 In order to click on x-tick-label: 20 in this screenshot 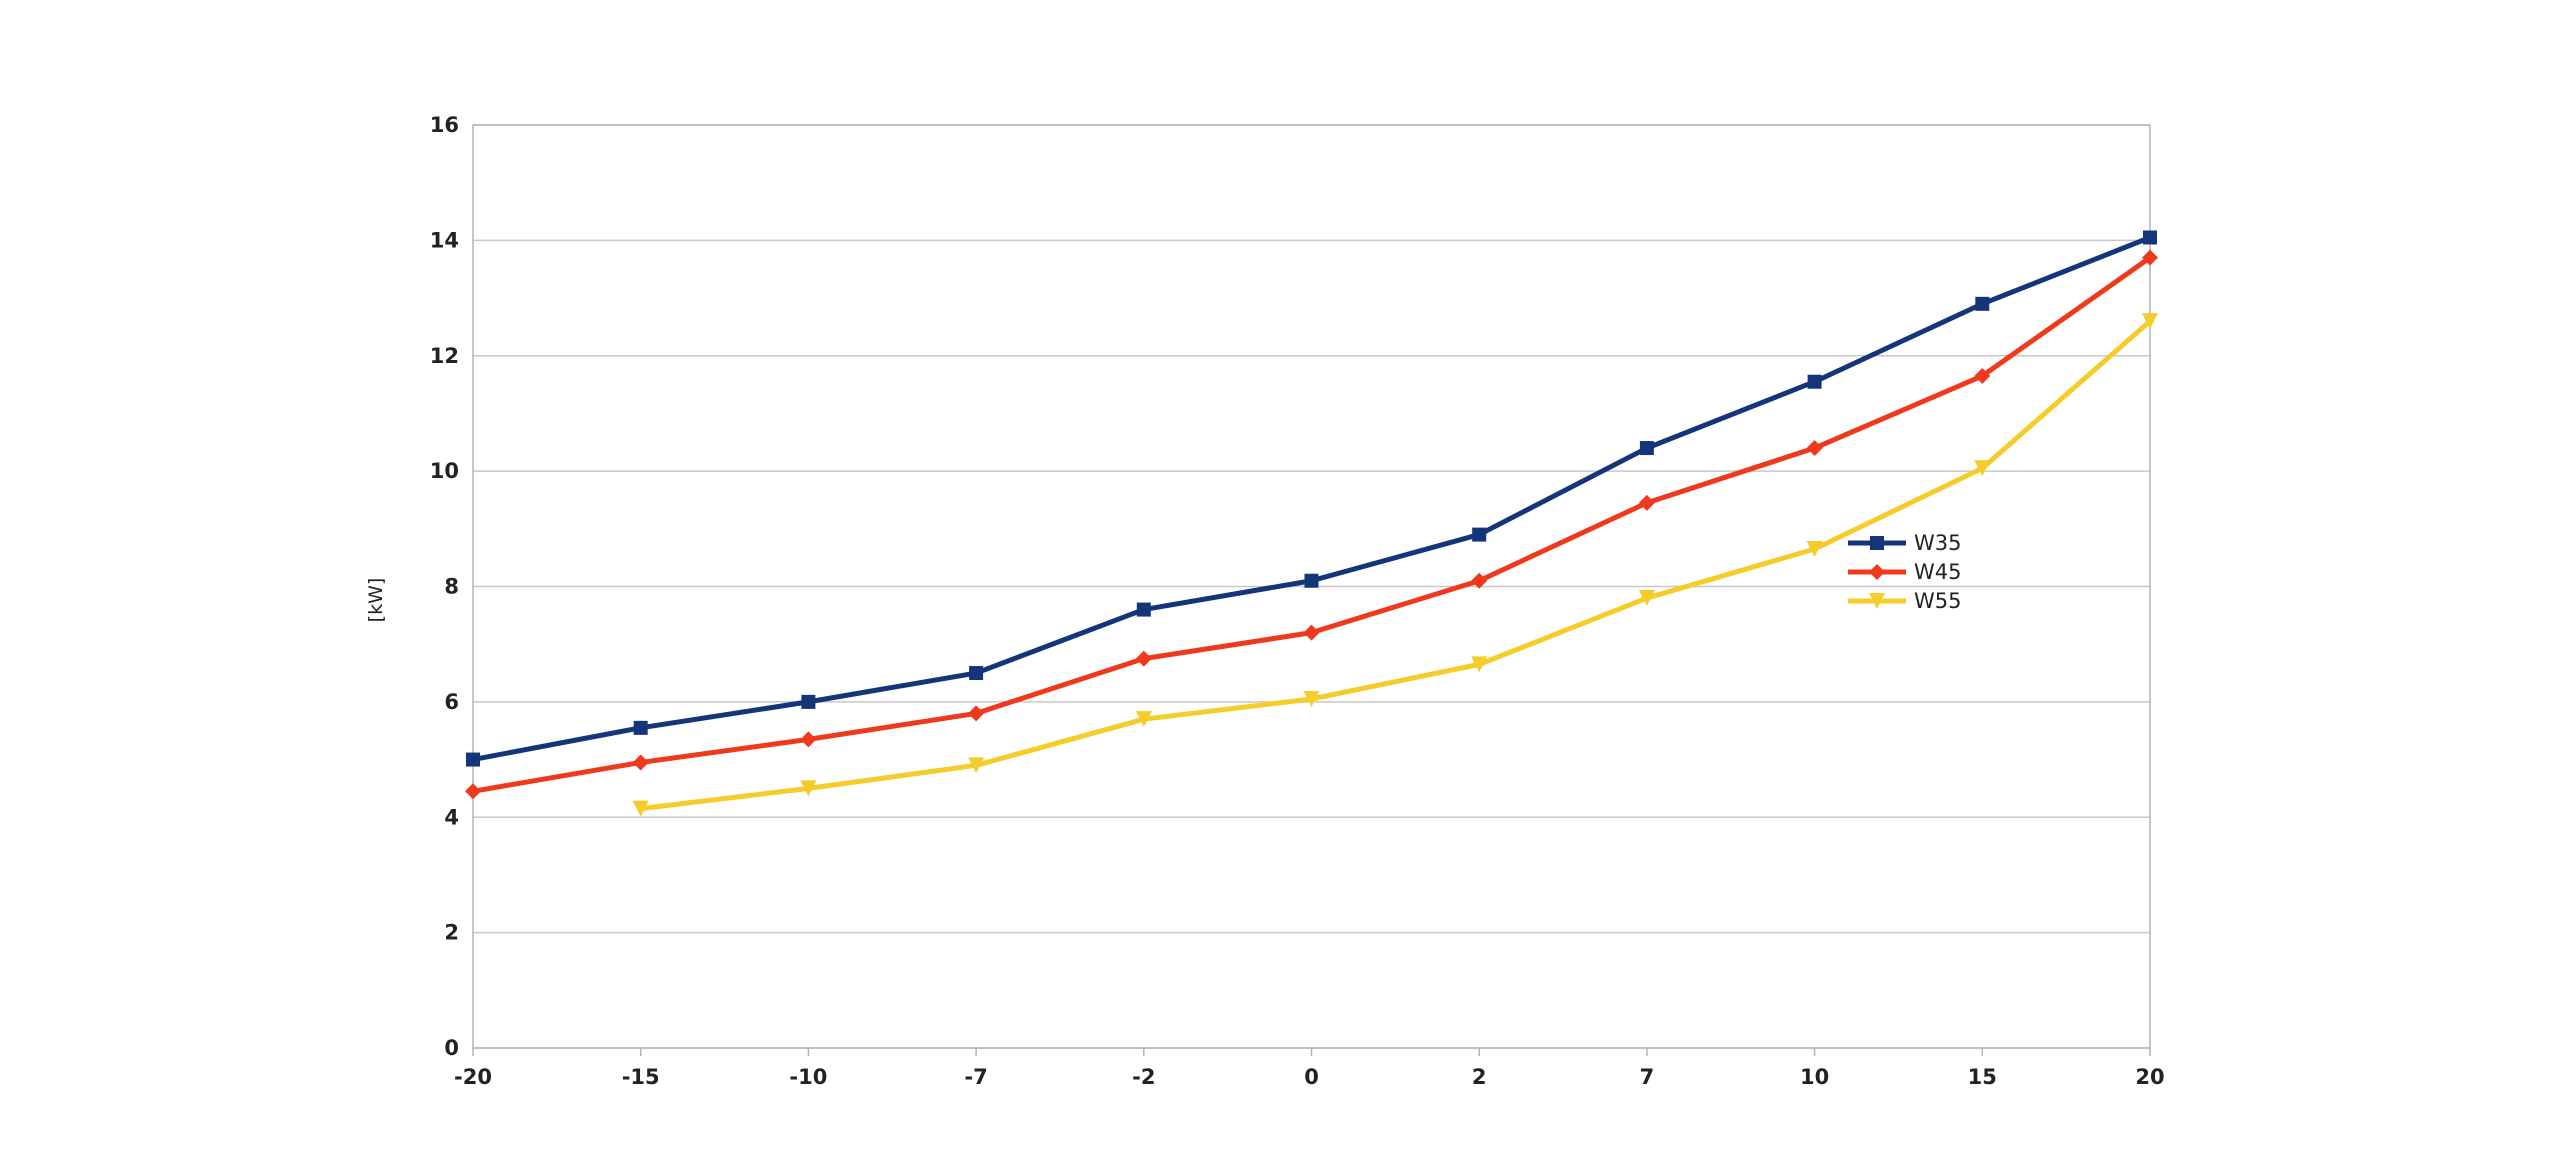, I will do `click(2149, 1077)`.